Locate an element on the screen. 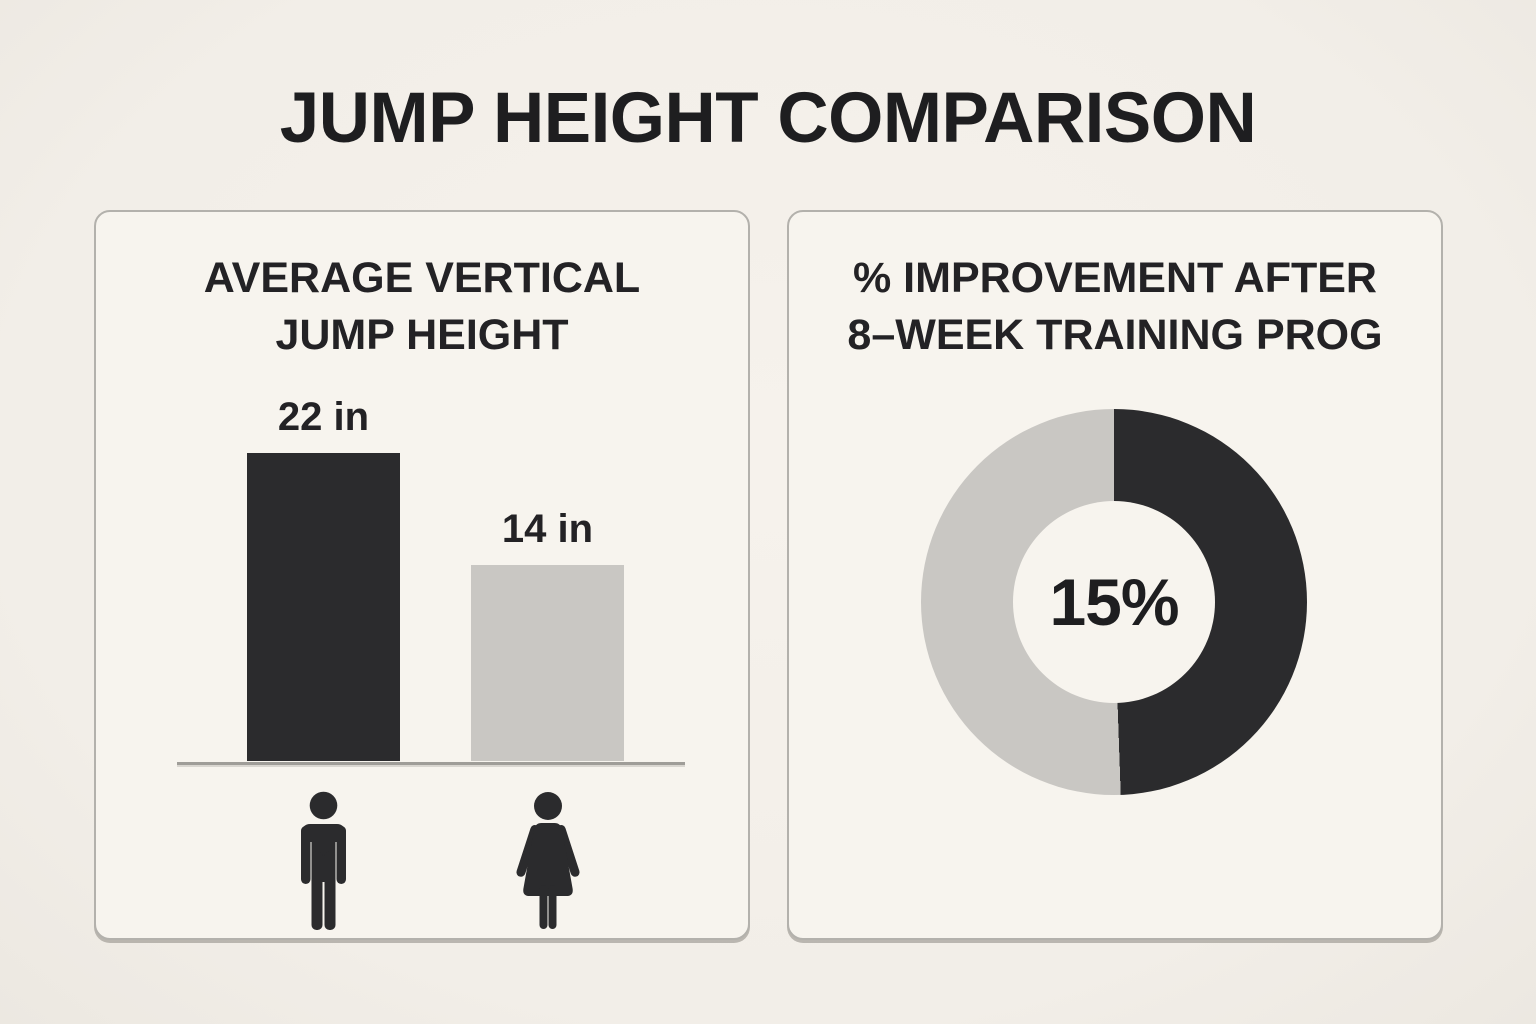 This screenshot has height=1024, width=1536. bar-value-label-female: 14 in is located at coordinates (547, 529).